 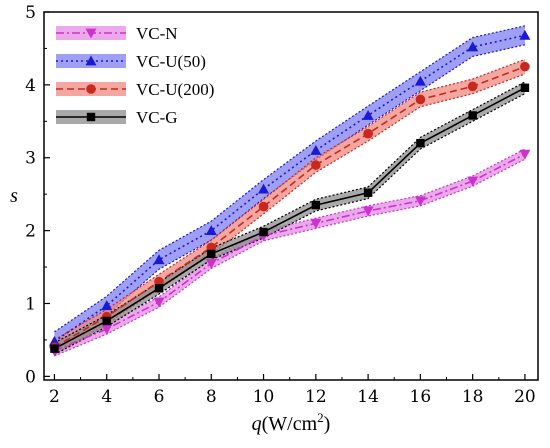 What do you see at coordinates (171, 61) in the screenshot?
I see `legend-label-vc-u-50: VC-U(50)` at bounding box center [171, 61].